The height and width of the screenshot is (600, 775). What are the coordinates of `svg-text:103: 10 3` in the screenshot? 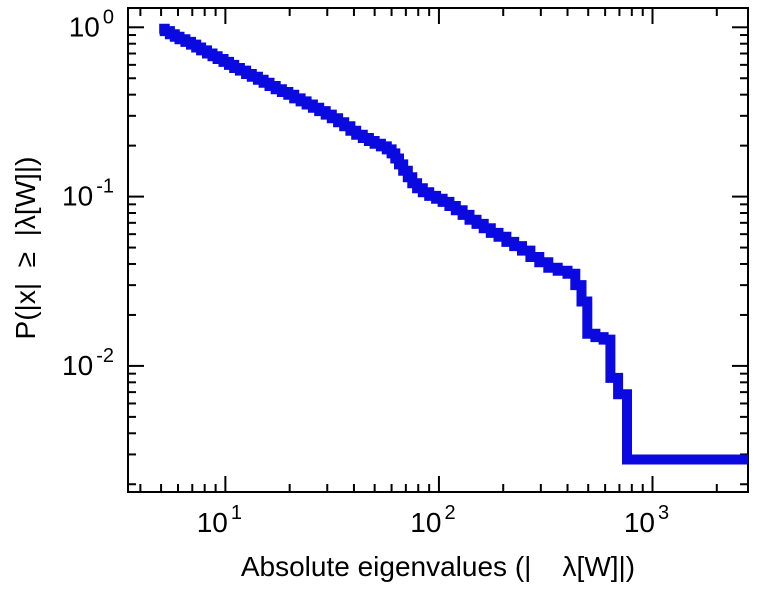 It's located at (646, 520).